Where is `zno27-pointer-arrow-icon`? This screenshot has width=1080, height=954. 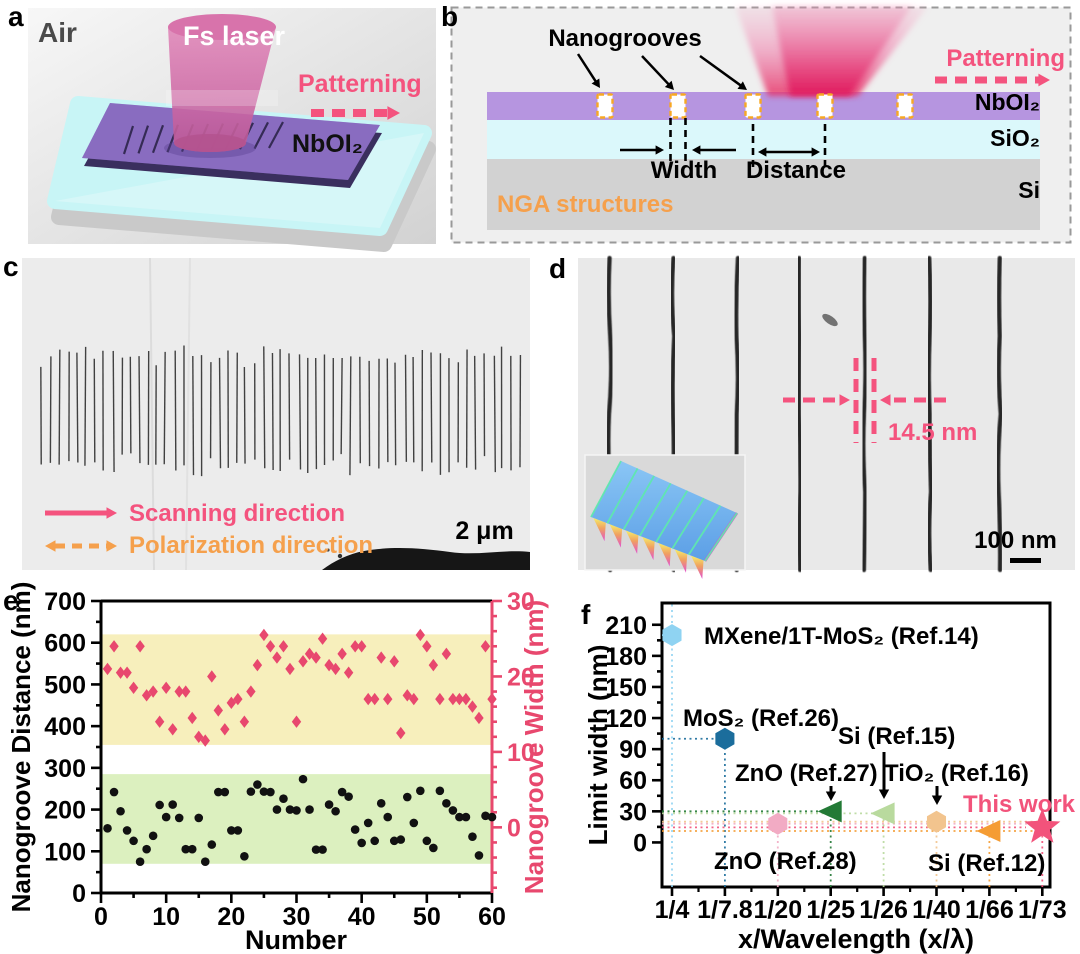 zno27-pointer-arrow-icon is located at coordinates (831, 793).